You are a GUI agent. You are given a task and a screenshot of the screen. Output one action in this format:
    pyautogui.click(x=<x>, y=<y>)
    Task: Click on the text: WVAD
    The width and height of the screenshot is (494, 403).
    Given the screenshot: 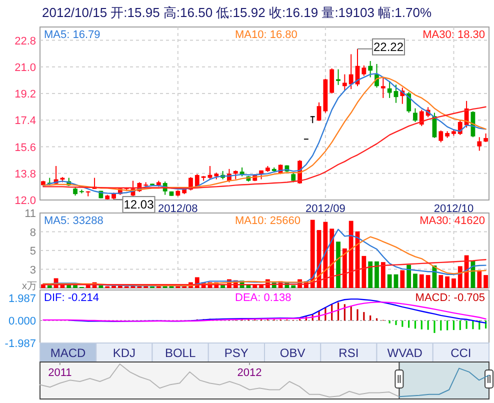 What is the action you would take?
    pyautogui.click(x=405, y=353)
    